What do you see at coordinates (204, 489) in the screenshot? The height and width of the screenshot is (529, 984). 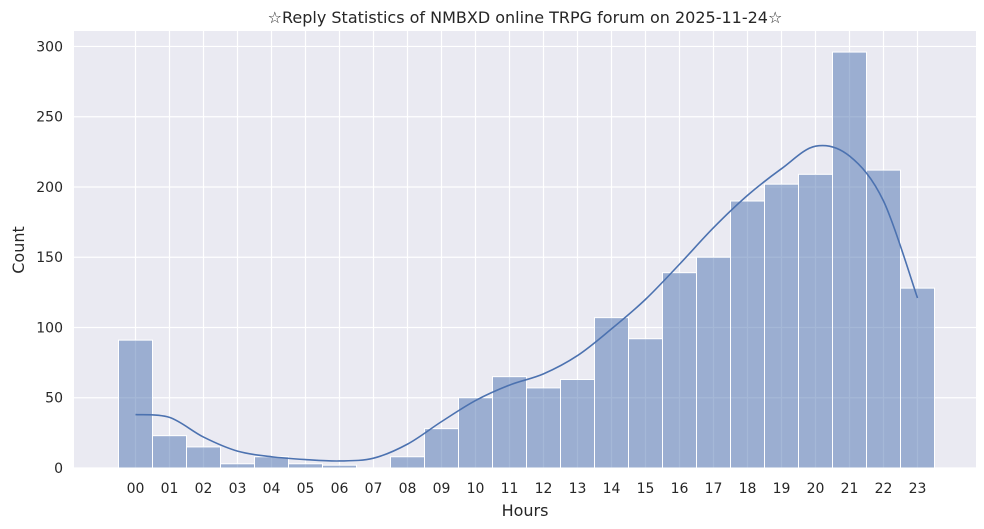 I see `x-tick-label: 02` at bounding box center [204, 489].